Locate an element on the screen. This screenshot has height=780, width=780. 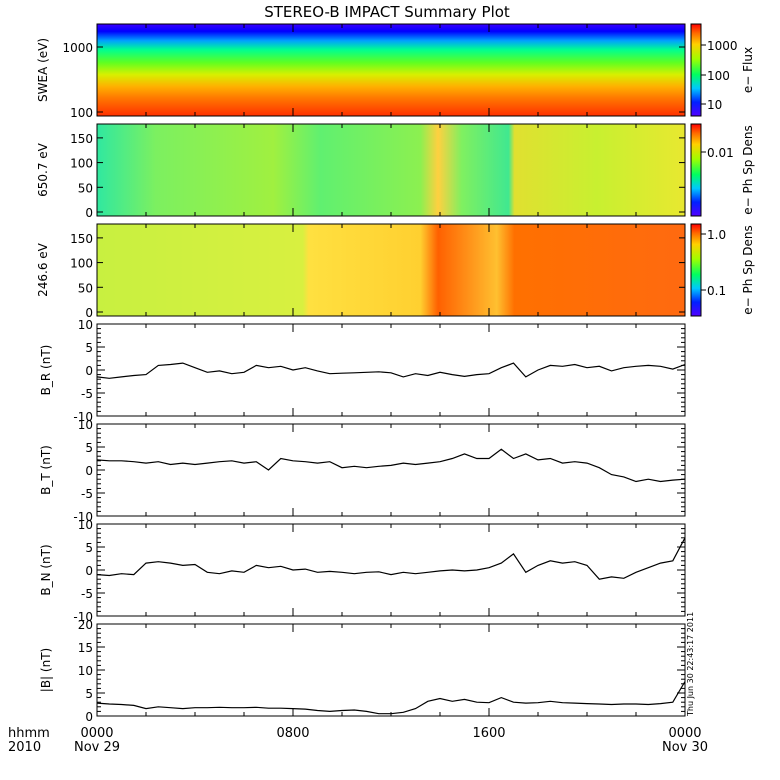
series-line-B_R is located at coordinates (391, 370).